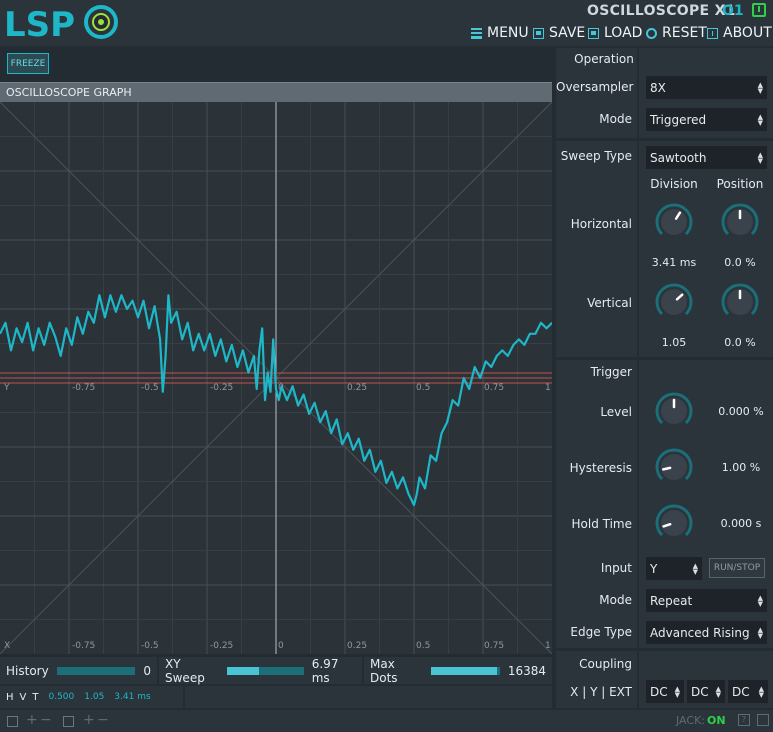  What do you see at coordinates (89, 720) in the screenshot?
I see `font-increase-icon: +` at bounding box center [89, 720].